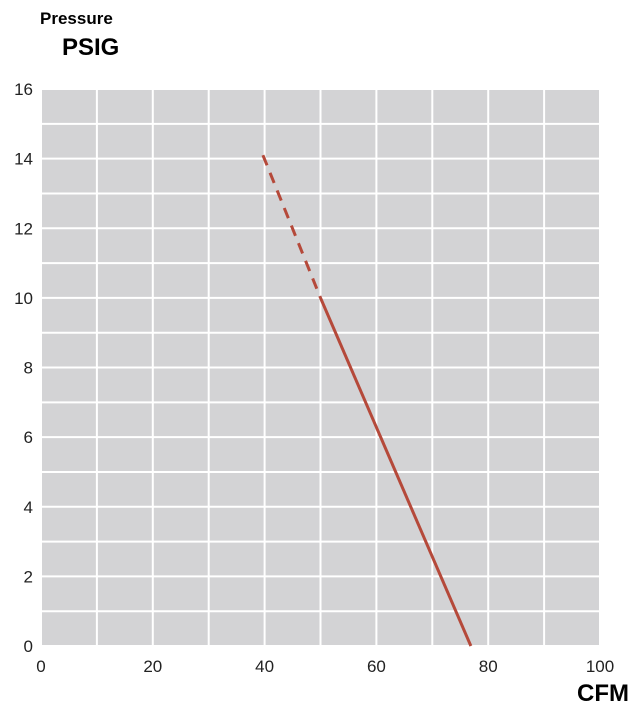 This screenshot has height=707, width=632. What do you see at coordinates (264, 666) in the screenshot?
I see `x-tick-label: 40` at bounding box center [264, 666].